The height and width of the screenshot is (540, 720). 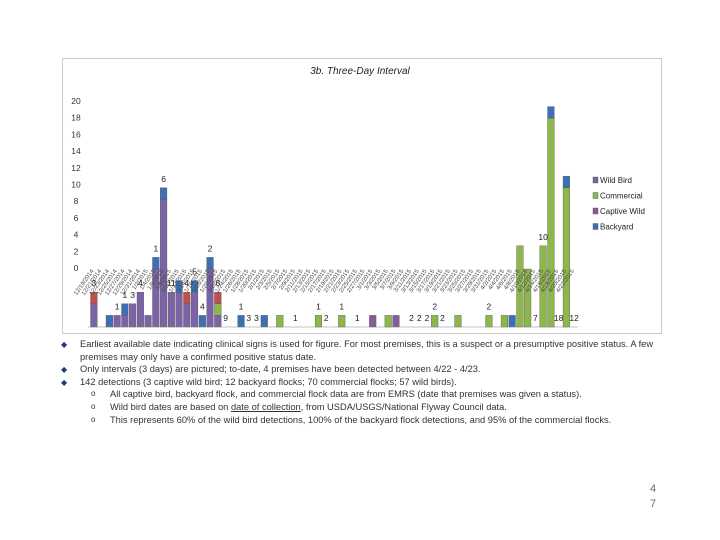 What do you see at coordinates (543, 237) in the screenshot?
I see `data-label: 10` at bounding box center [543, 237].